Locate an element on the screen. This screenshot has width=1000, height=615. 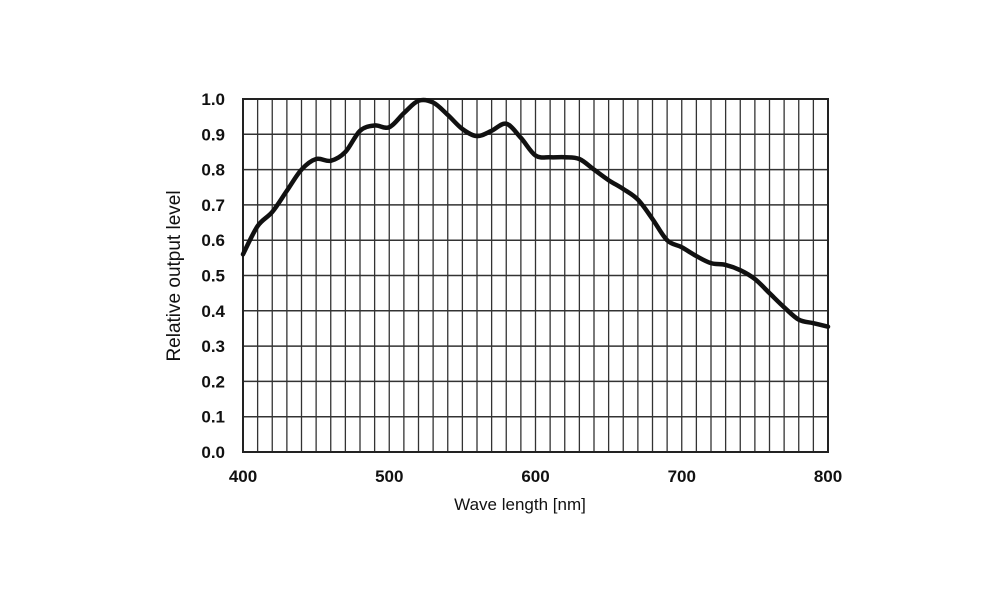
x-tick-label: 400 is located at coordinates (243, 476).